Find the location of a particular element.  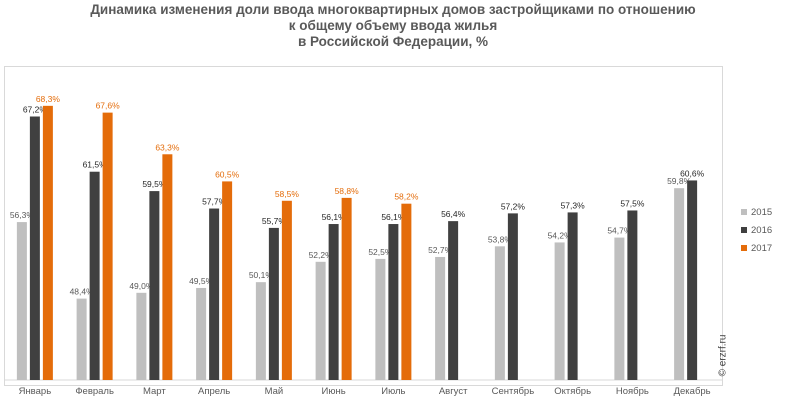

watermark-text: © erzrf.ru is located at coordinates (723, 355).